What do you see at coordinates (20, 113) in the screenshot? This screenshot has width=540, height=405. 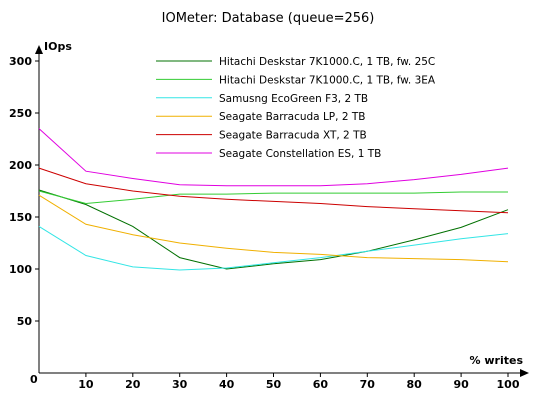 I see `y-tick-label: 250` at bounding box center [20, 113].